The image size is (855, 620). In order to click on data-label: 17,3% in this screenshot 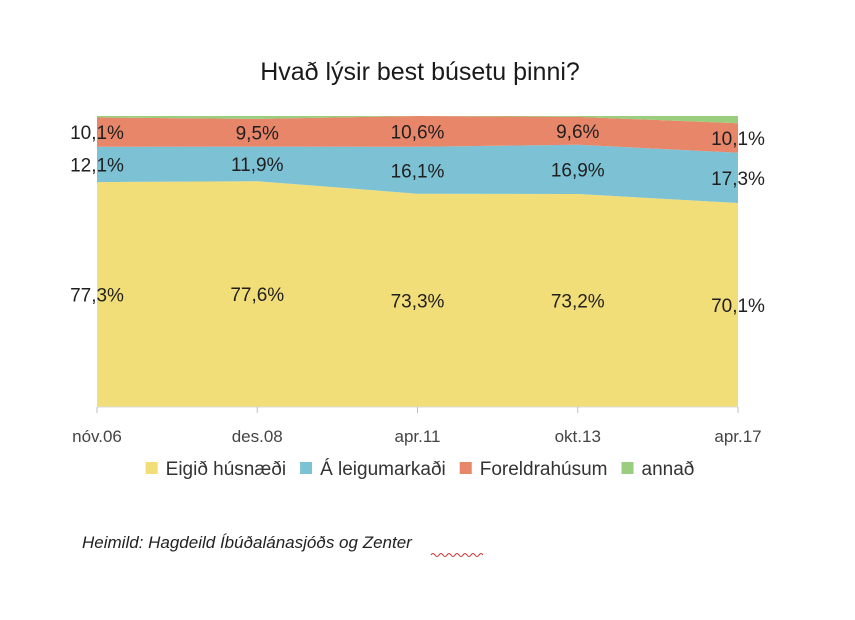, I will do `click(738, 179)`.